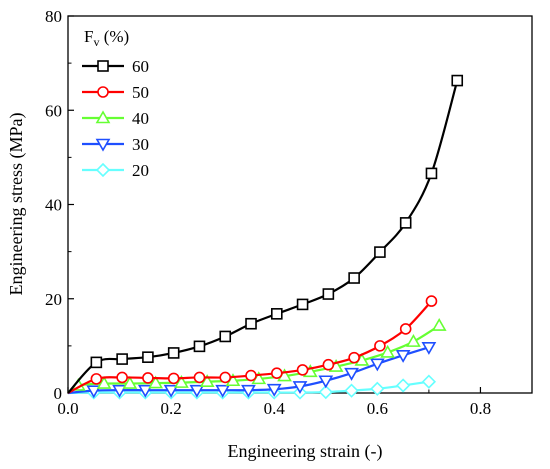 The width and height of the screenshot is (550, 469). What do you see at coordinates (115, 66) in the screenshot?
I see `legend-item-60: 60` at bounding box center [115, 66].